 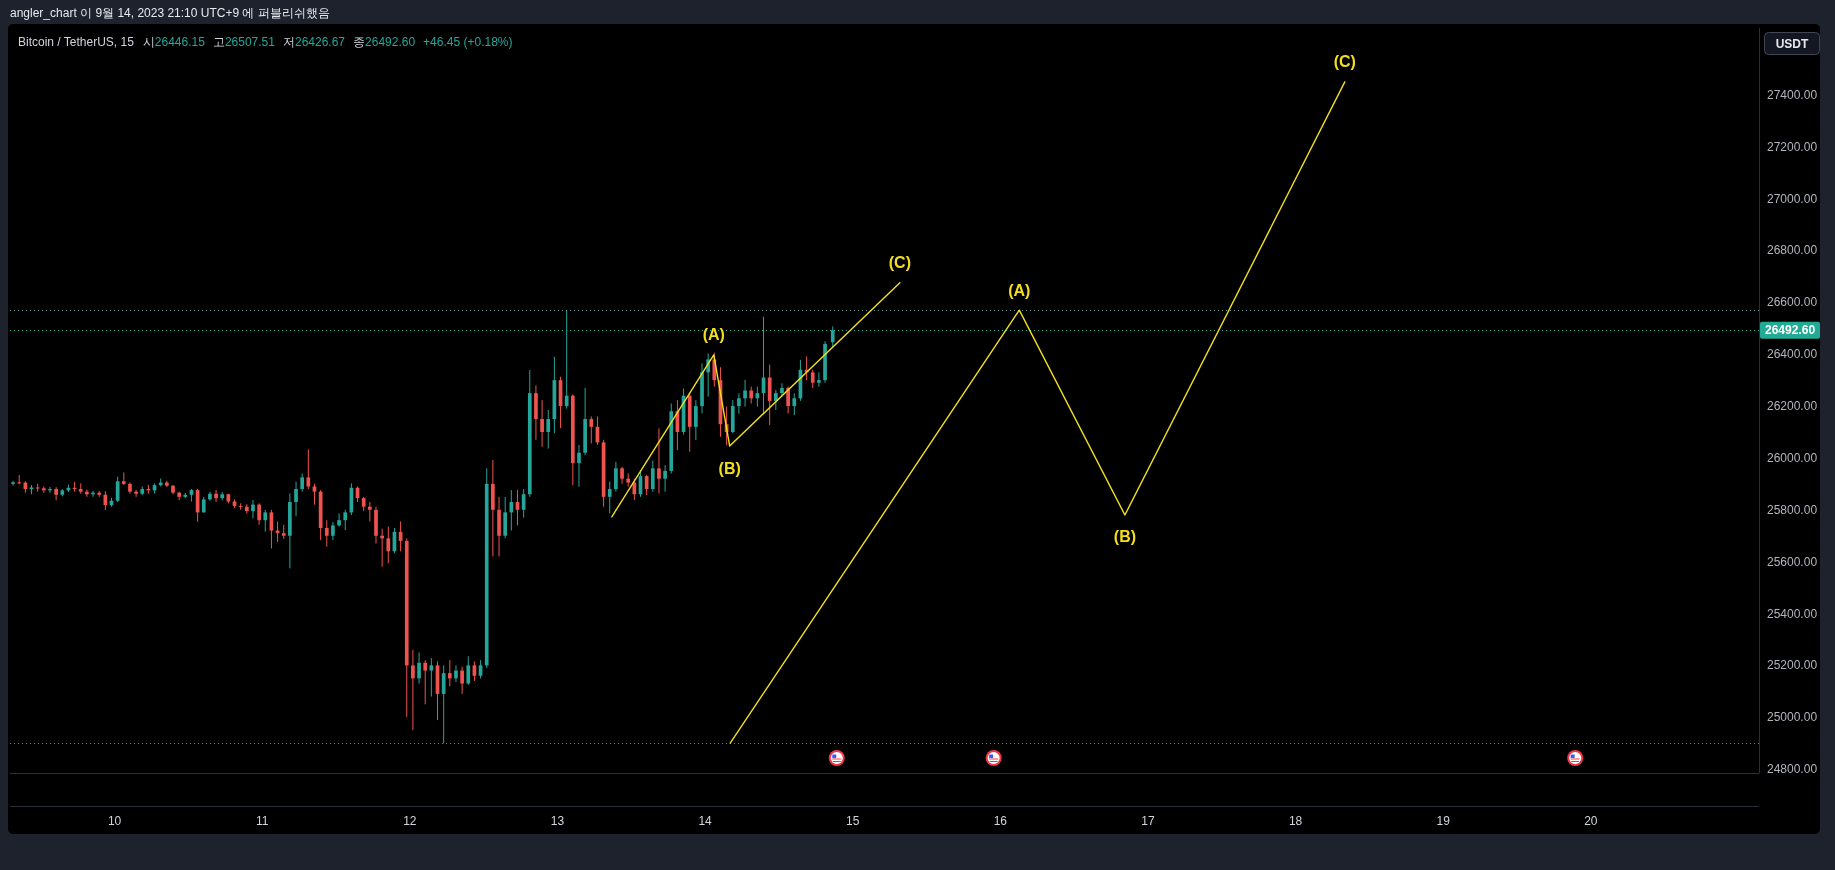 I want to click on y-tick-label: 27000.00, so click(x=1792, y=198).